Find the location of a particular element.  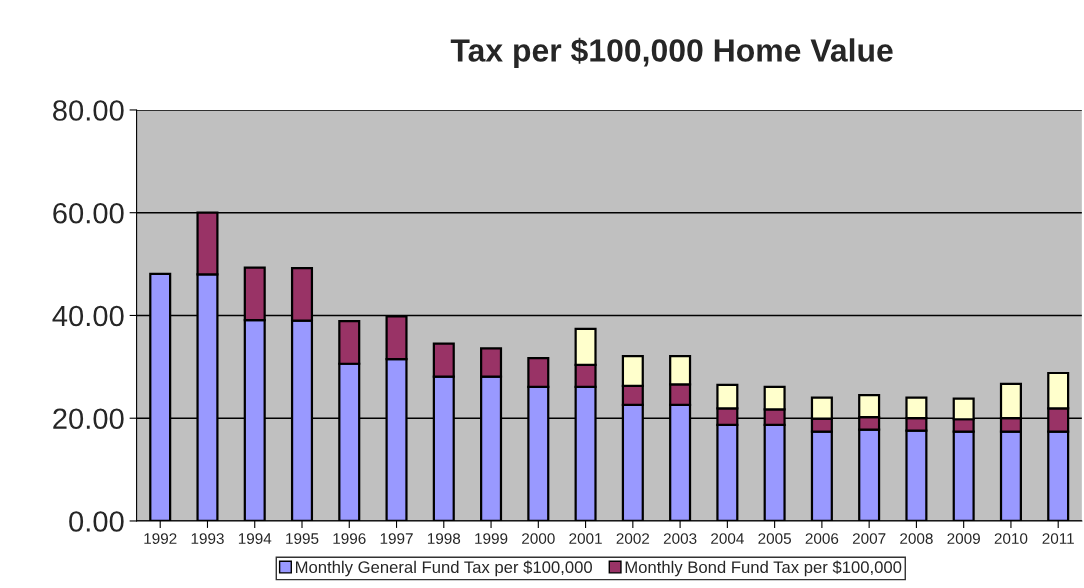

x-tick-label: 1992 is located at coordinates (160, 538).